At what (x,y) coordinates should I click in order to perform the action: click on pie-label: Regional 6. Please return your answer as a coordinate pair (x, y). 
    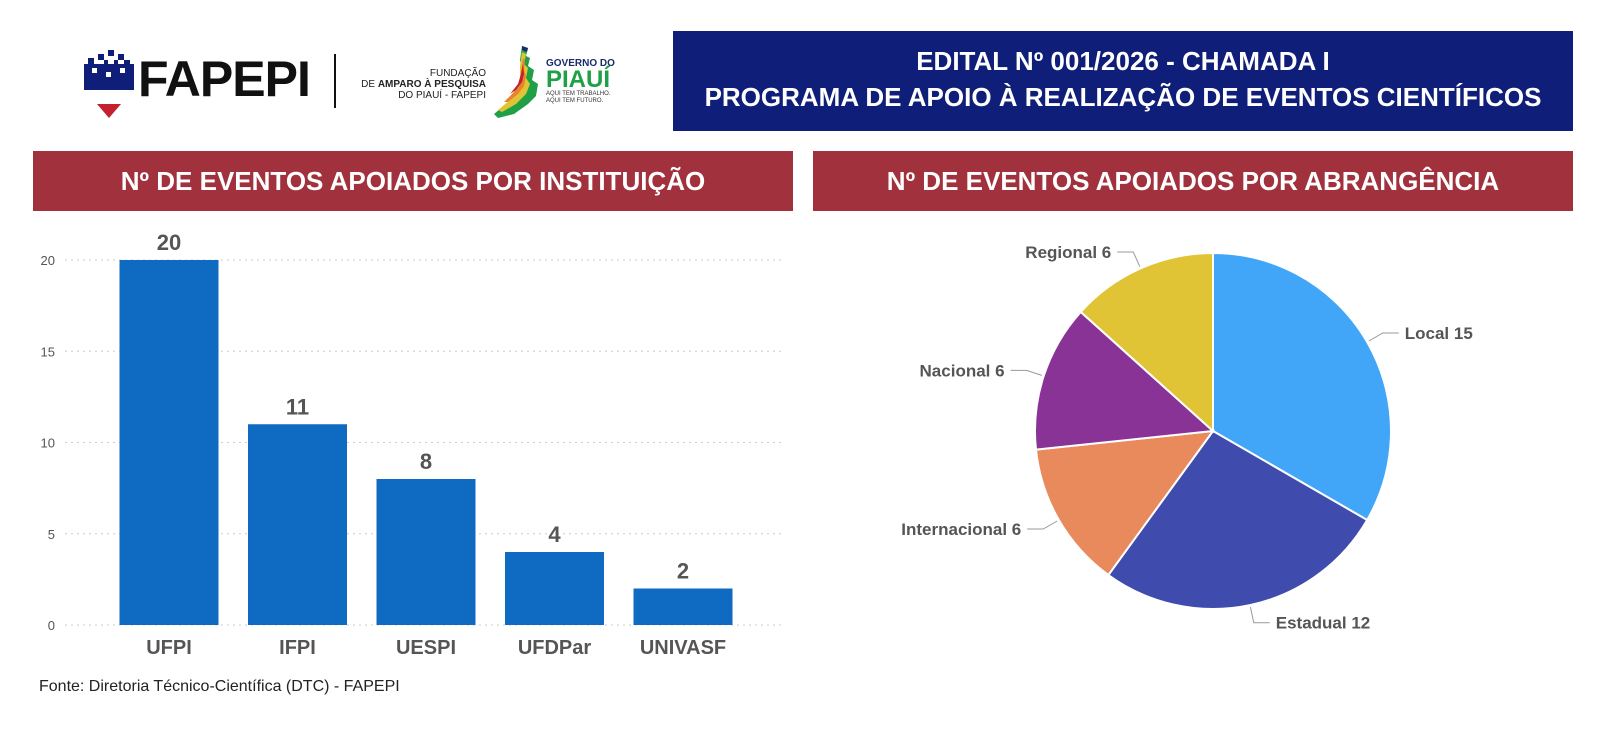
    Looking at the image, I should click on (1068, 252).